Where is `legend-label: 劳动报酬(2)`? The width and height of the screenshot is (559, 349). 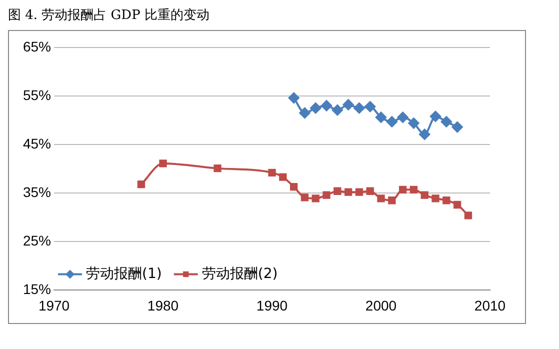 legend-label: 劳动报酬(2) is located at coordinates (240, 274).